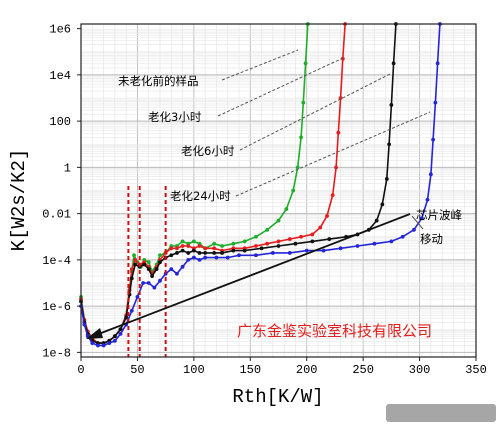  Describe the element at coordinates (175, 117) in the screenshot. I see `annotation-aged-3h: 老化3小时` at that location.